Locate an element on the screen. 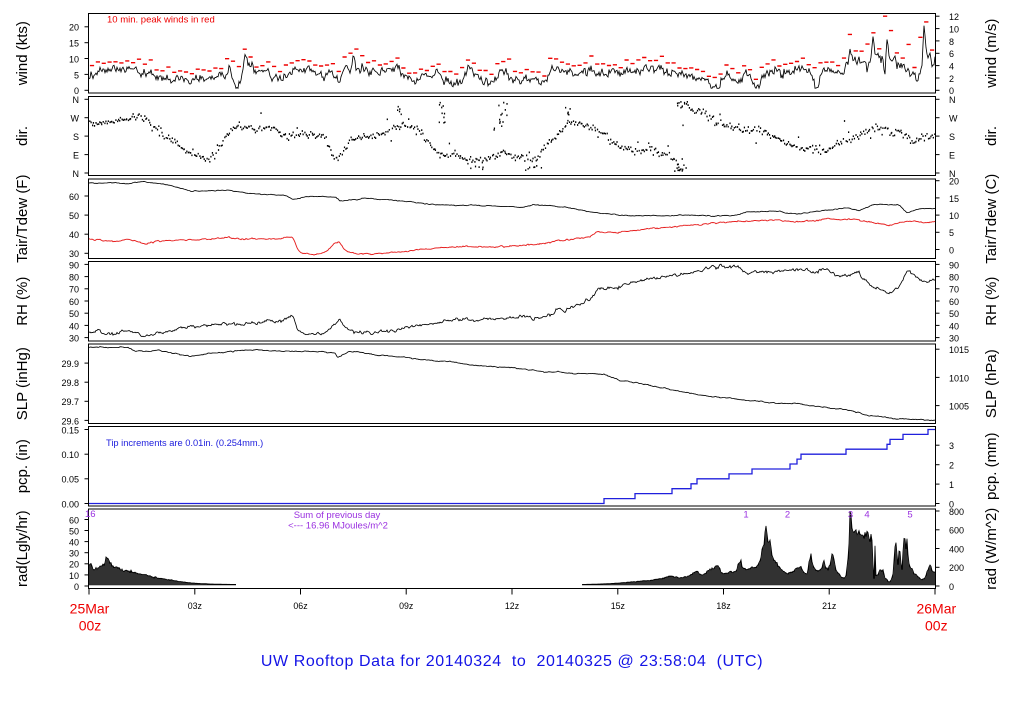 Image resolution: width=1024 pixels, height=705 pixels. svg-text: SLP (inHg) is located at coordinates (22, 383).